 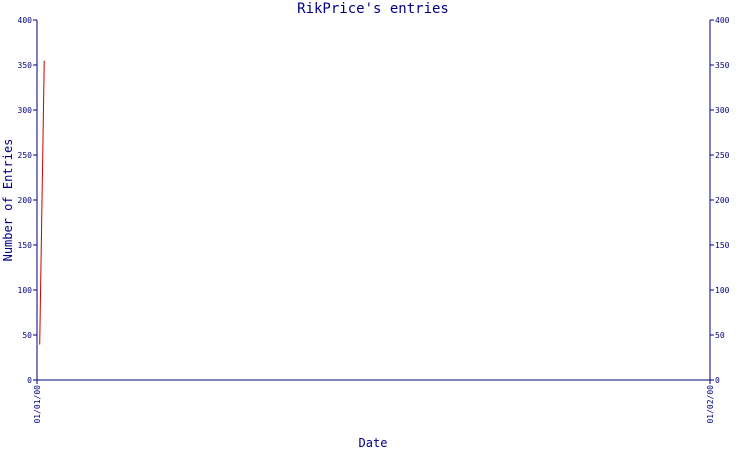 I want to click on series-line, so click(x=42, y=203).